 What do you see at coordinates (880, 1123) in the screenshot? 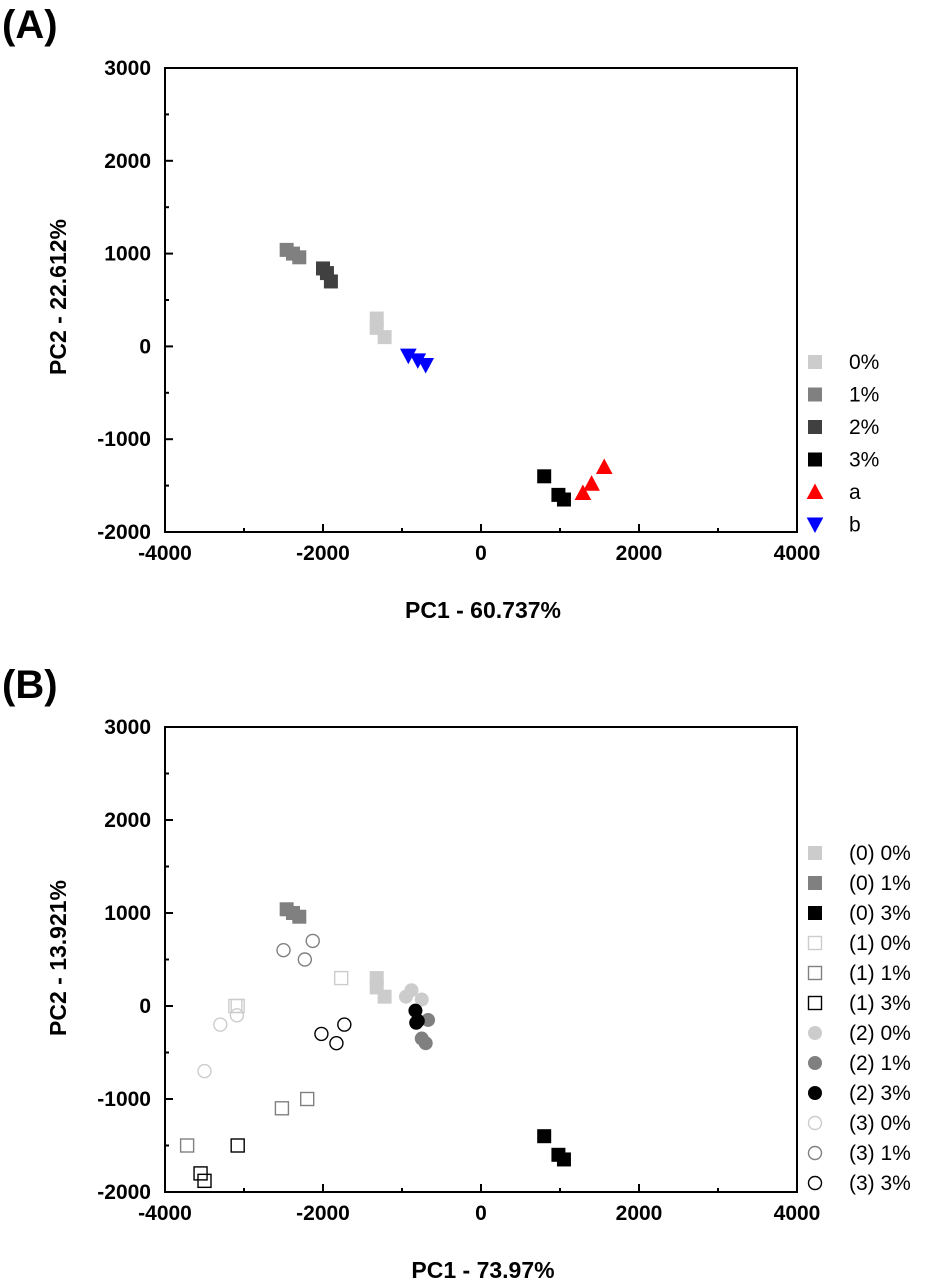
I see `legend-label: (3) 0%` at bounding box center [880, 1123].